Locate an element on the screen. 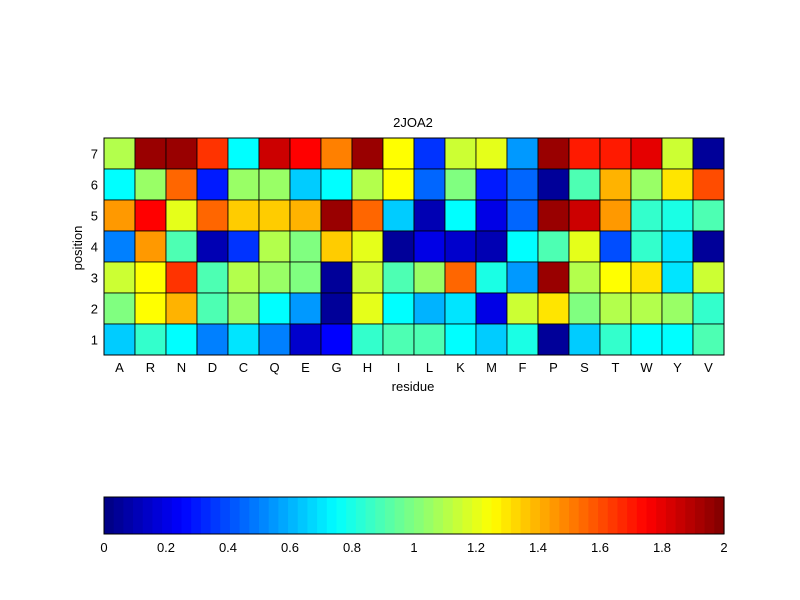  y-tick-label: 6 is located at coordinates (94, 185).